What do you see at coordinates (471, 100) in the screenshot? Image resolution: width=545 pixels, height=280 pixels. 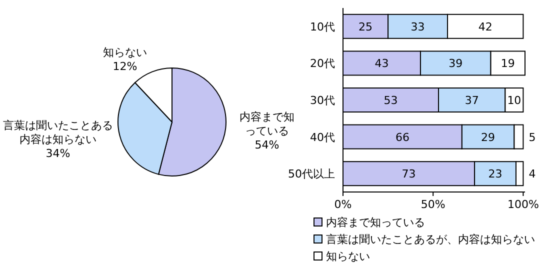 I see `data-label: 37` at bounding box center [471, 100].